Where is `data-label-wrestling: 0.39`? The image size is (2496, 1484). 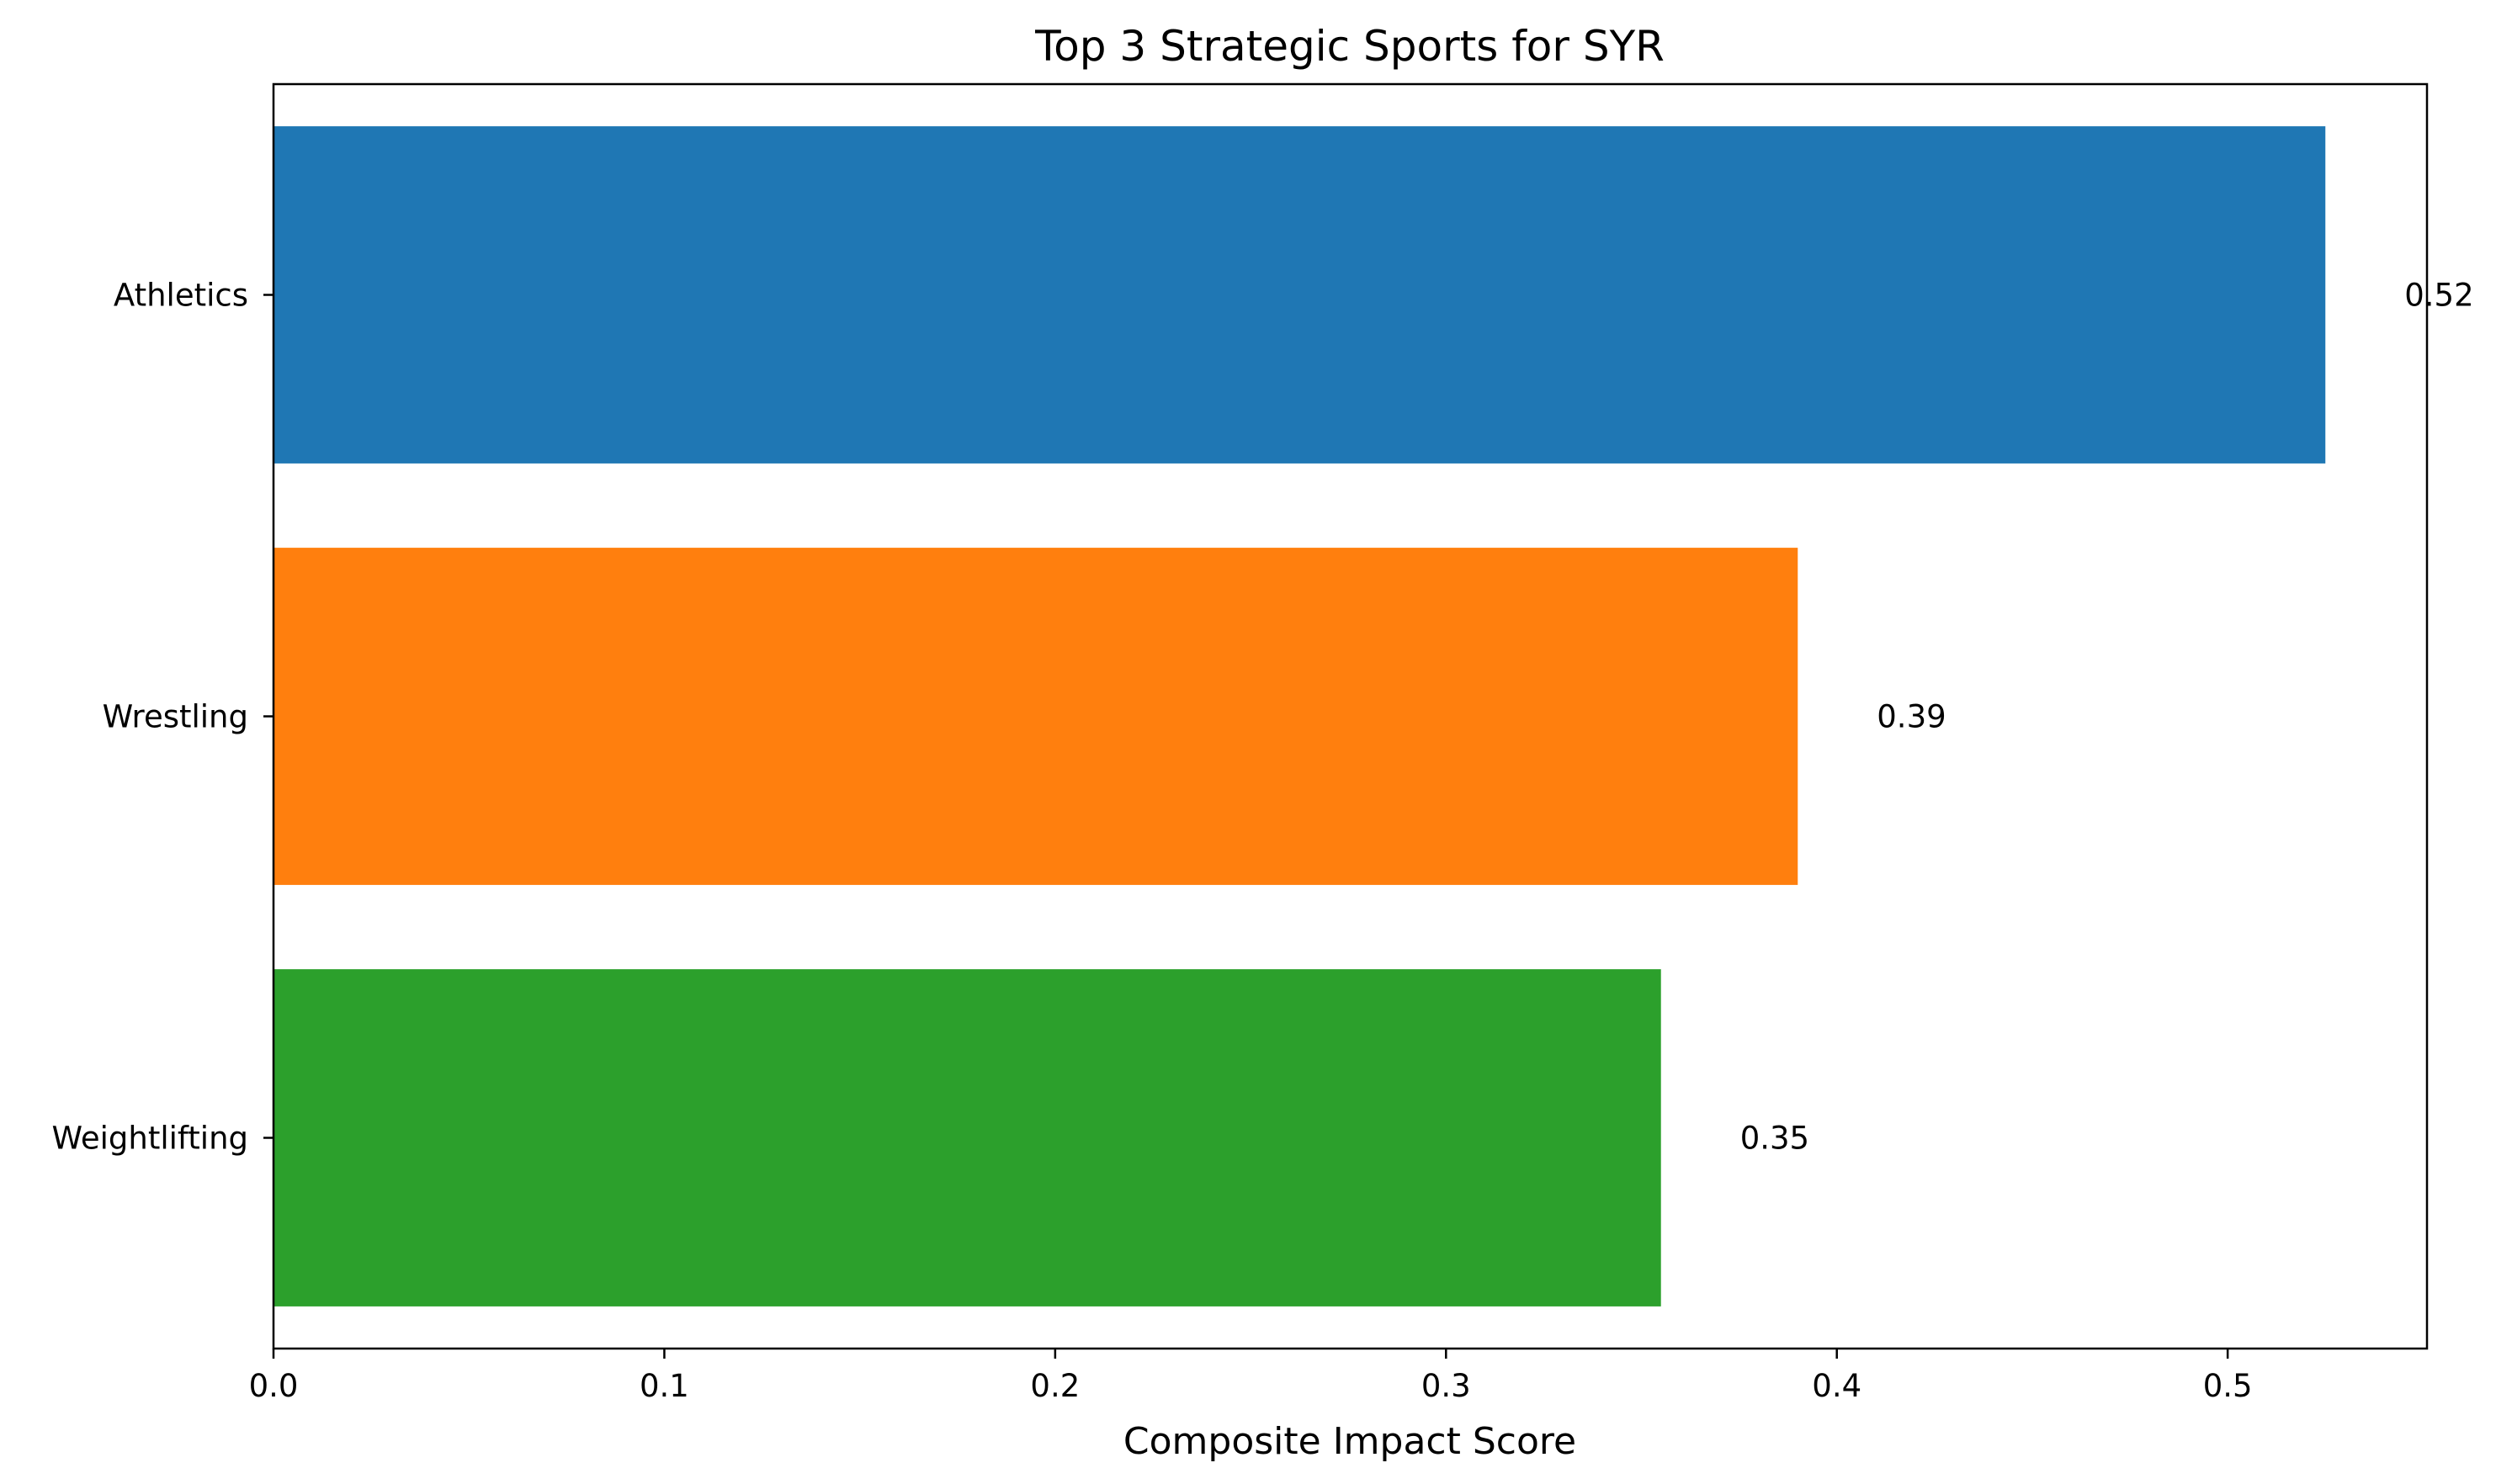 data-label-wrestling: 0.39 is located at coordinates (1912, 717).